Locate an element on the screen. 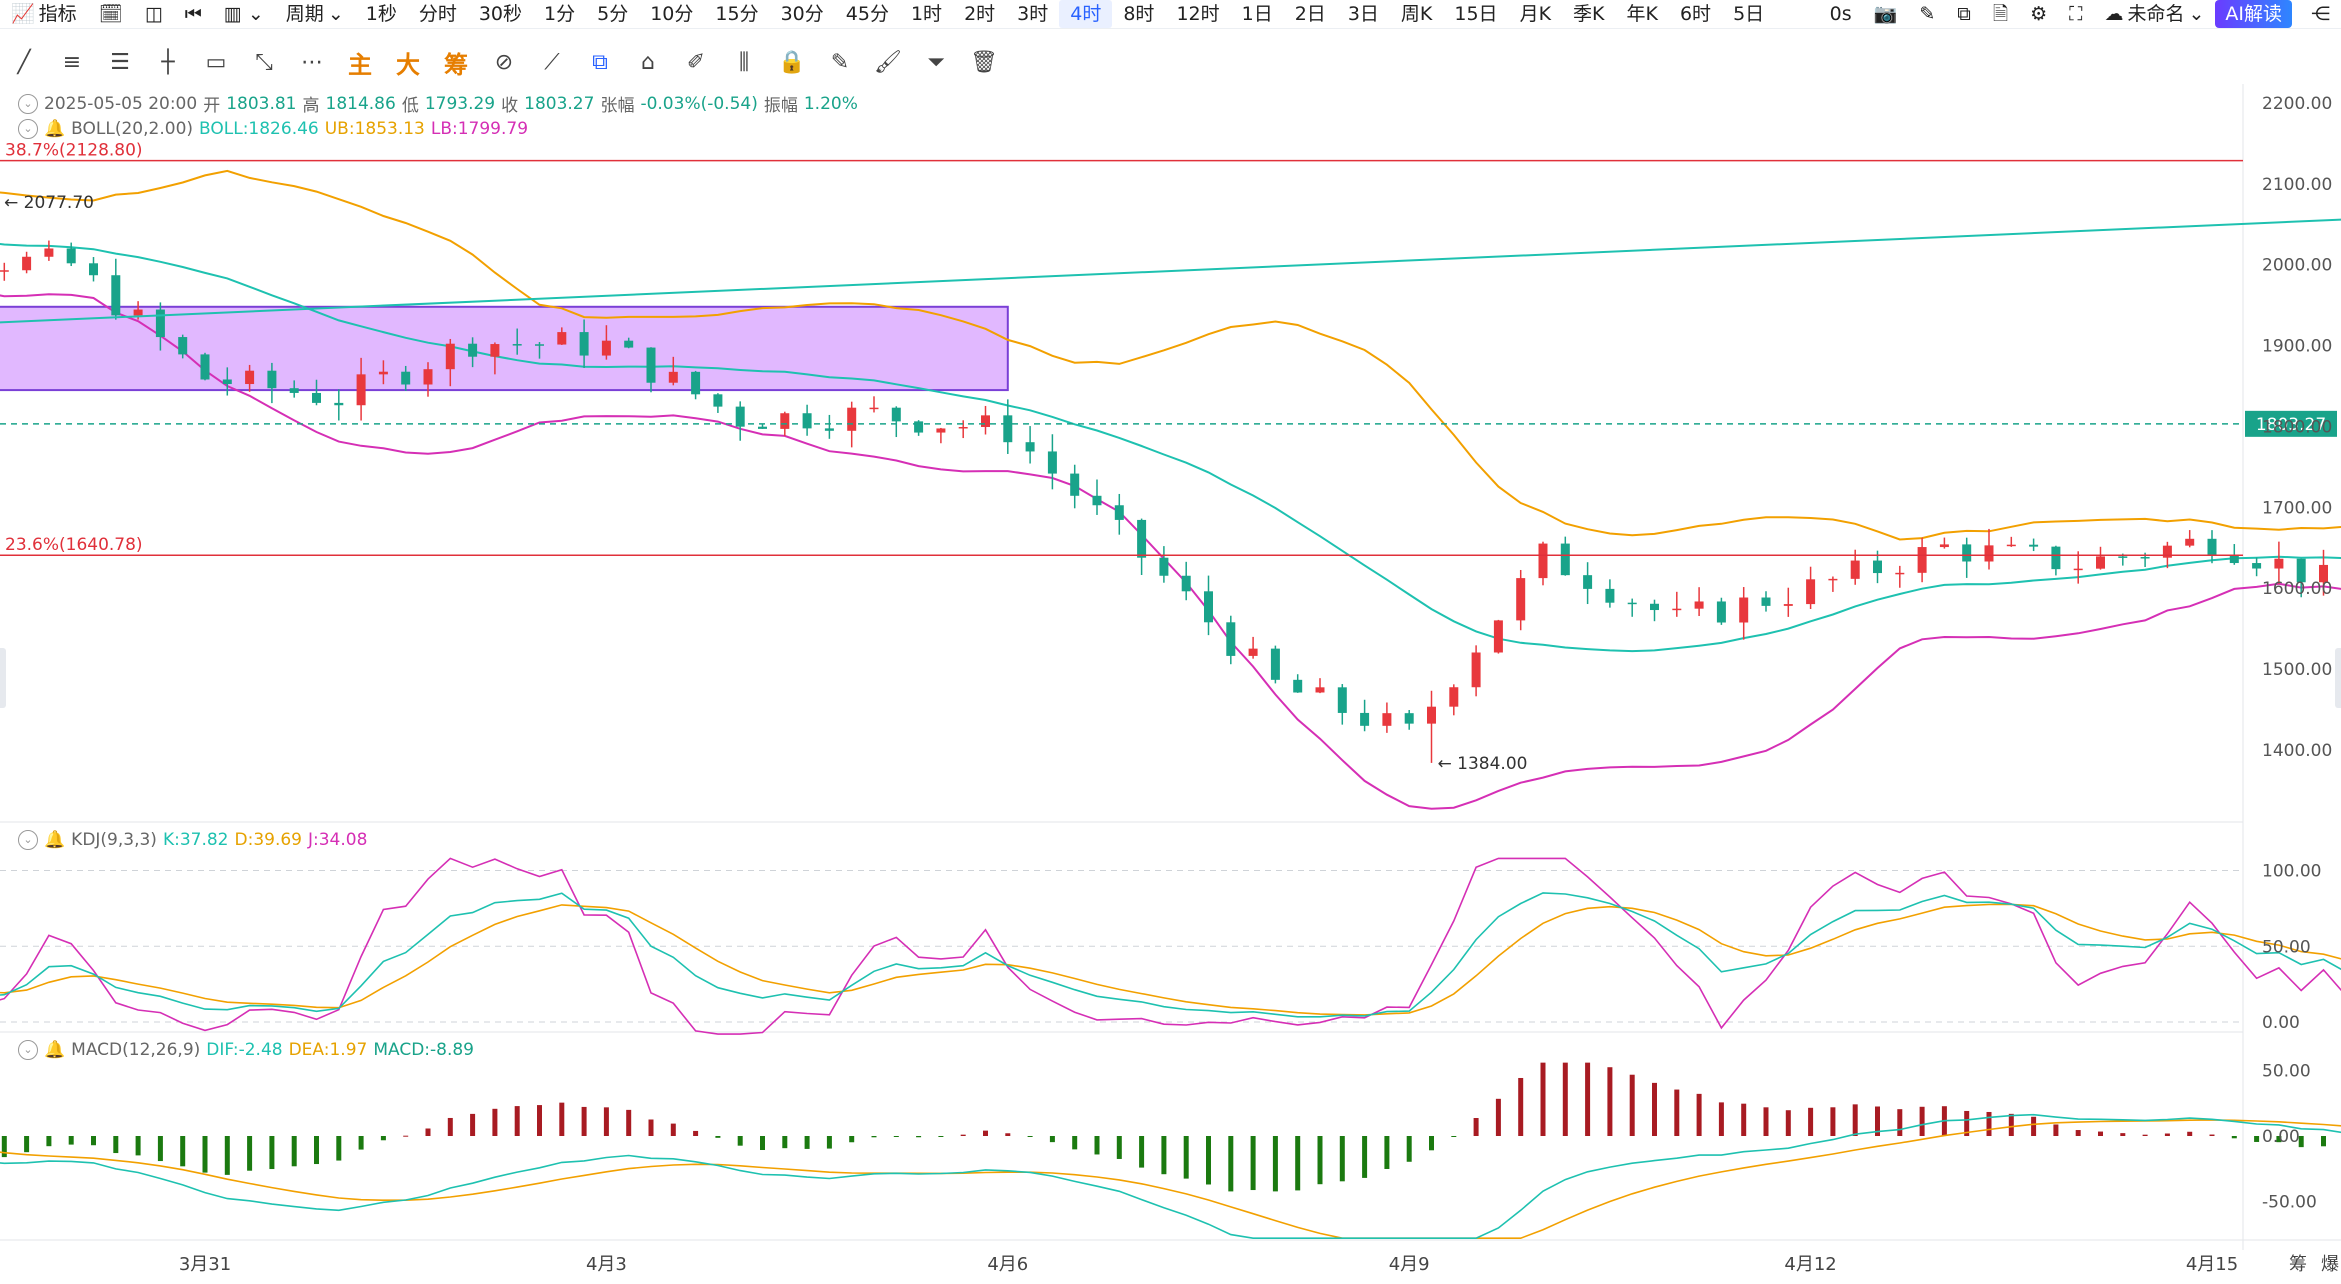 This screenshot has height=1284, width=2341. period-27: 季K is located at coordinates (1589, 14).